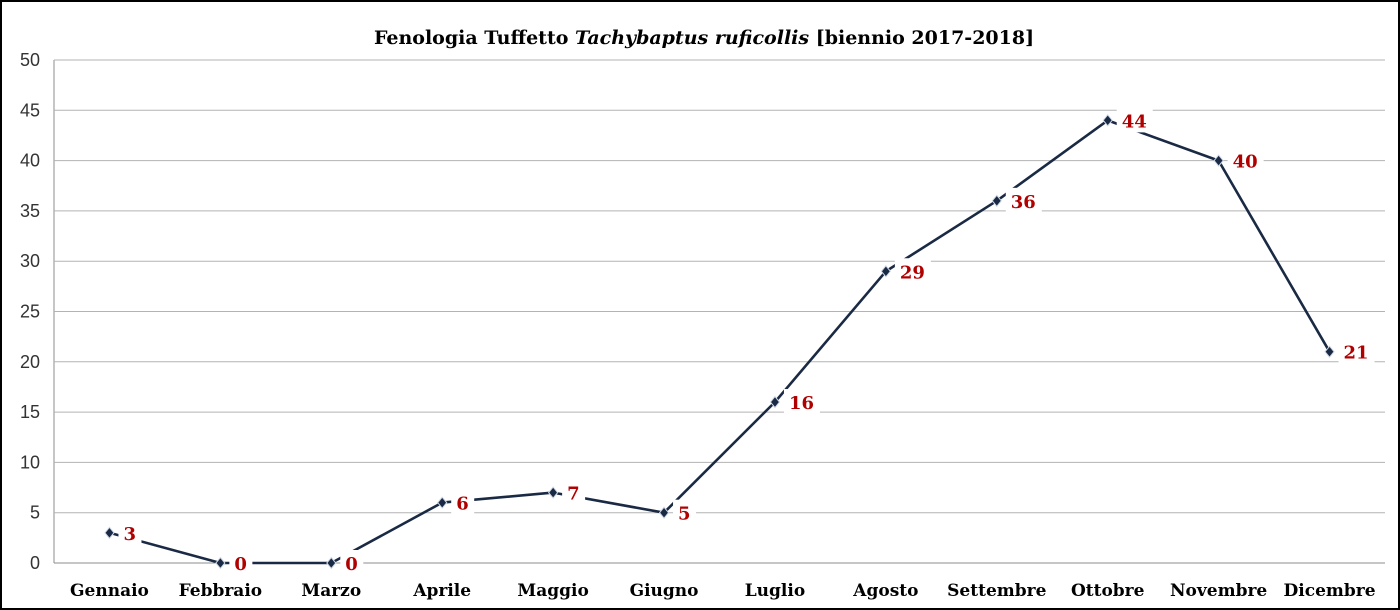  Describe the element at coordinates (885, 591) in the screenshot. I see `x-tick-label: Agosto` at that location.